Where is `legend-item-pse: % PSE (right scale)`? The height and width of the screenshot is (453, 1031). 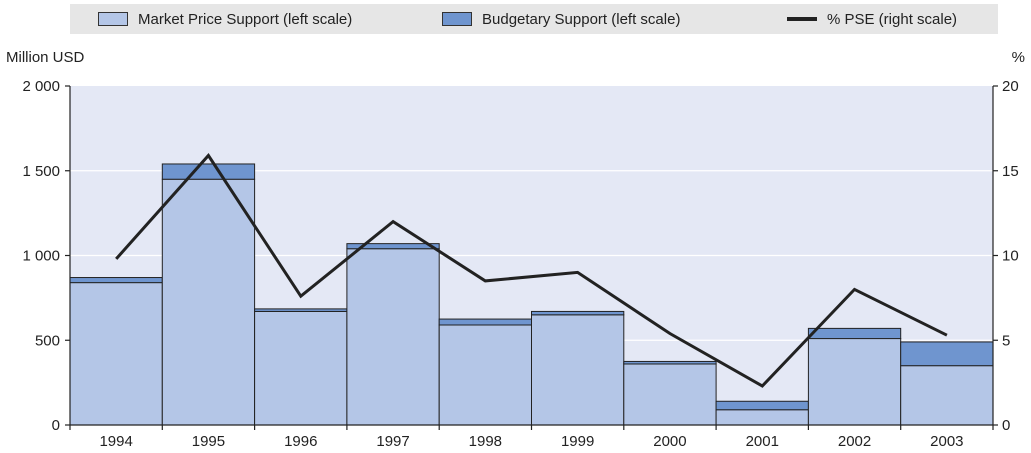 legend-item-pse: % PSE (right scale) is located at coordinates (872, 19).